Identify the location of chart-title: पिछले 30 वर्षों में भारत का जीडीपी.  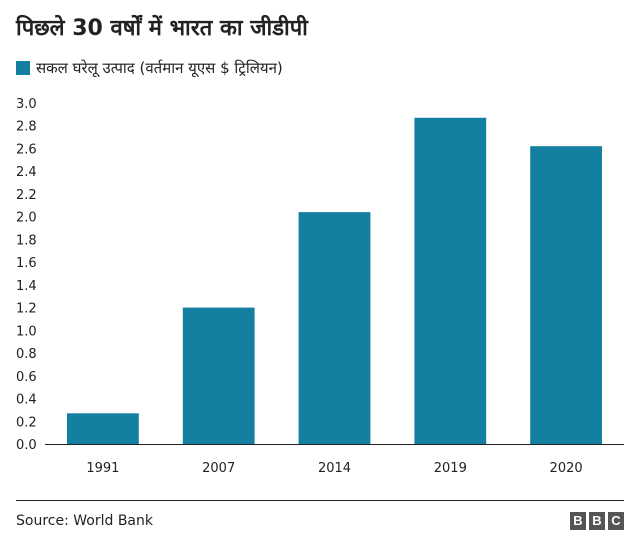
(162, 28).